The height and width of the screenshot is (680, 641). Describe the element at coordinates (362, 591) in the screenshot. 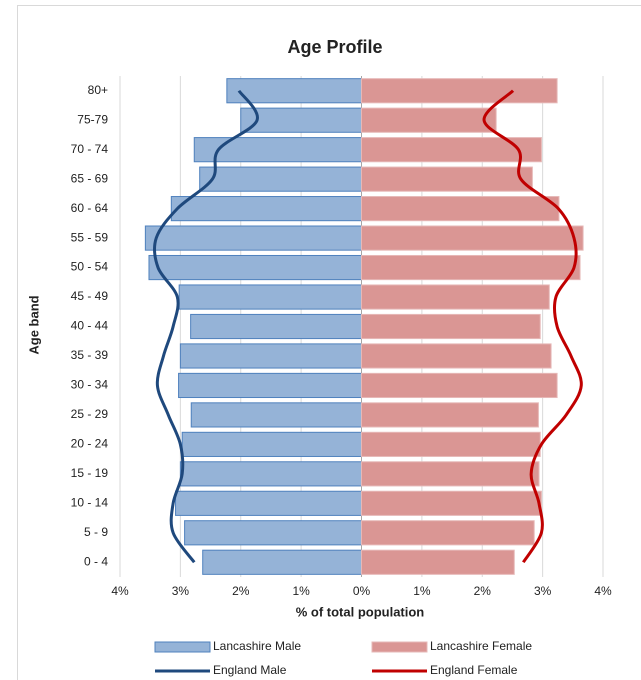

I see `x-tick-label: 0%` at that location.